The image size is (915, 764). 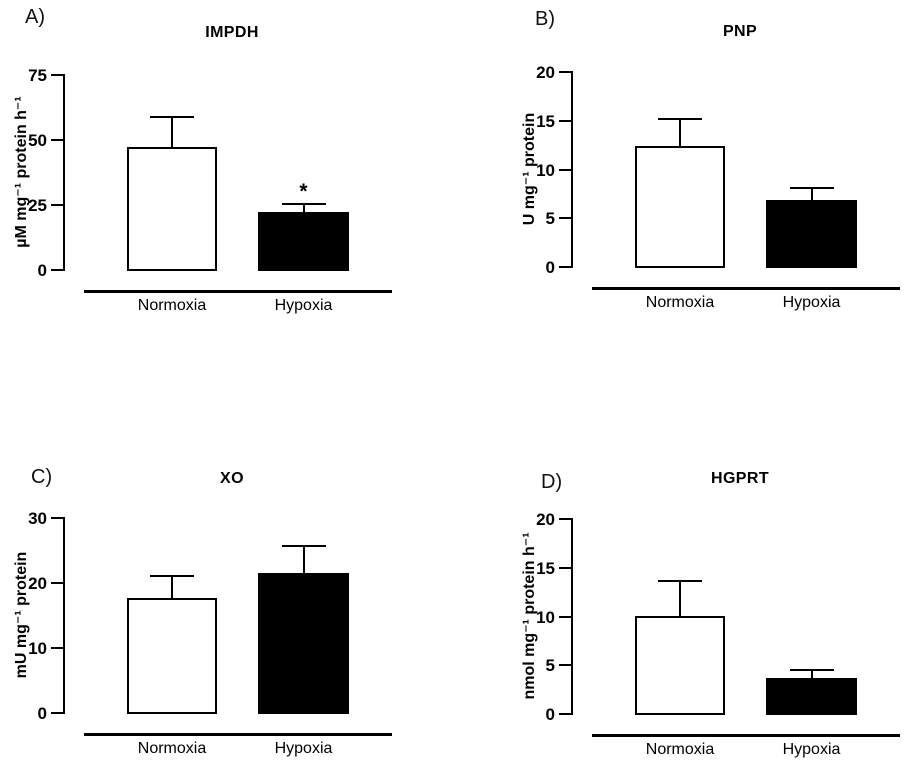 I want to click on y-tick-label: 25, so click(x=37, y=205).